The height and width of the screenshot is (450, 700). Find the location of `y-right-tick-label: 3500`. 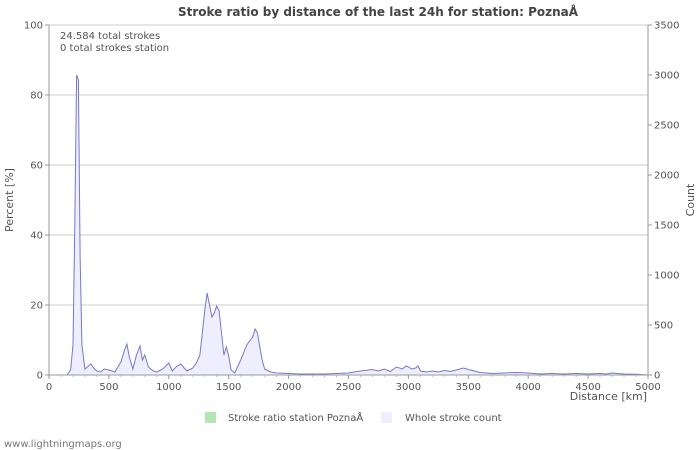

y-right-tick-label: 3500 is located at coordinates (666, 26).